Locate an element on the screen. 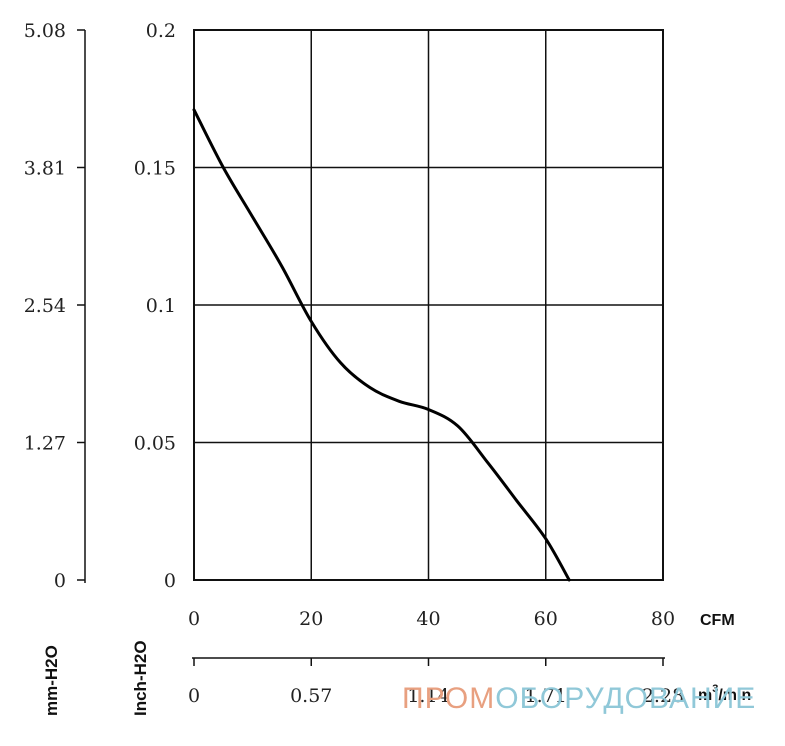 This screenshot has height=746, width=785. cfm-tick-label: 80 is located at coordinates (663, 619).